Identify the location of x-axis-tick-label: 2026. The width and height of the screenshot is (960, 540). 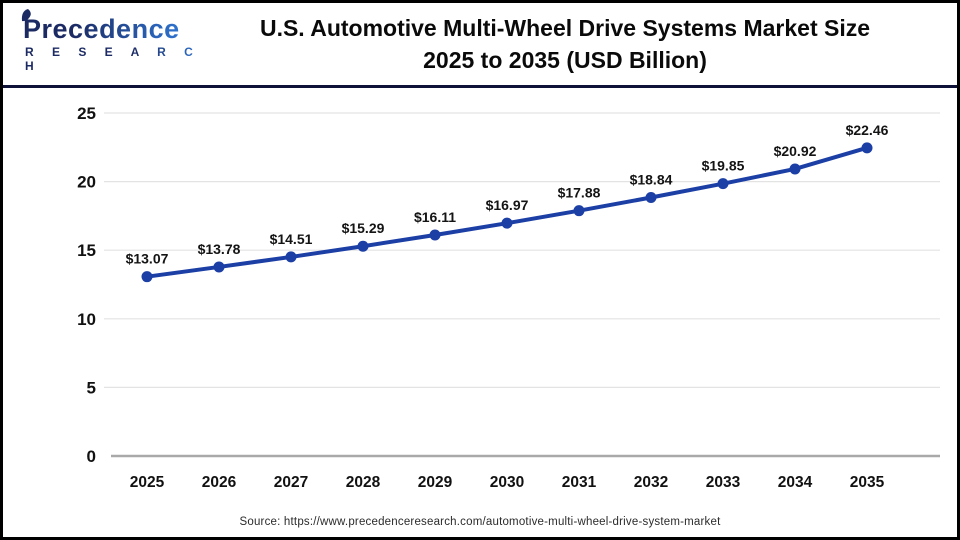
(219, 482).